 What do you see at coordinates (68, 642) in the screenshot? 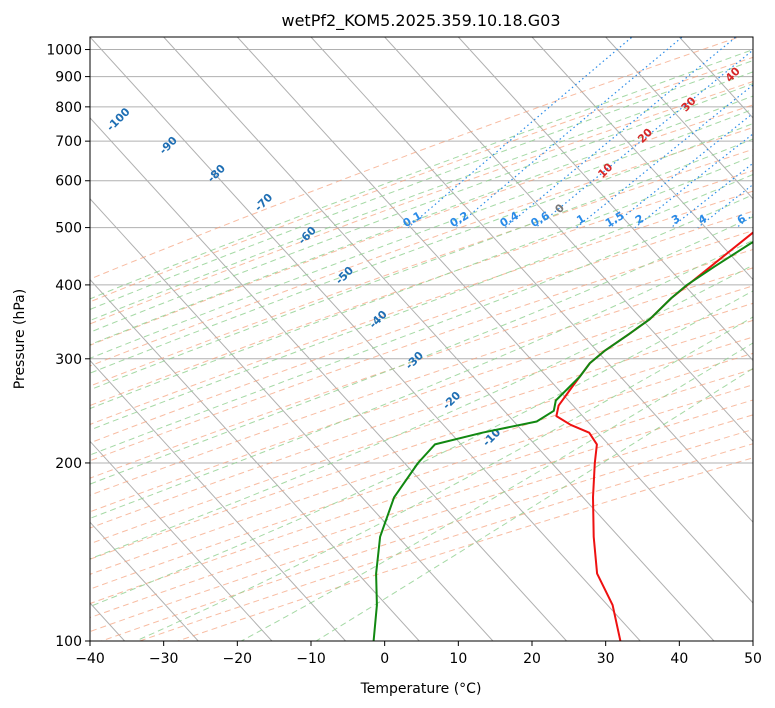
I see `y-tick-label: 100` at bounding box center [68, 642].